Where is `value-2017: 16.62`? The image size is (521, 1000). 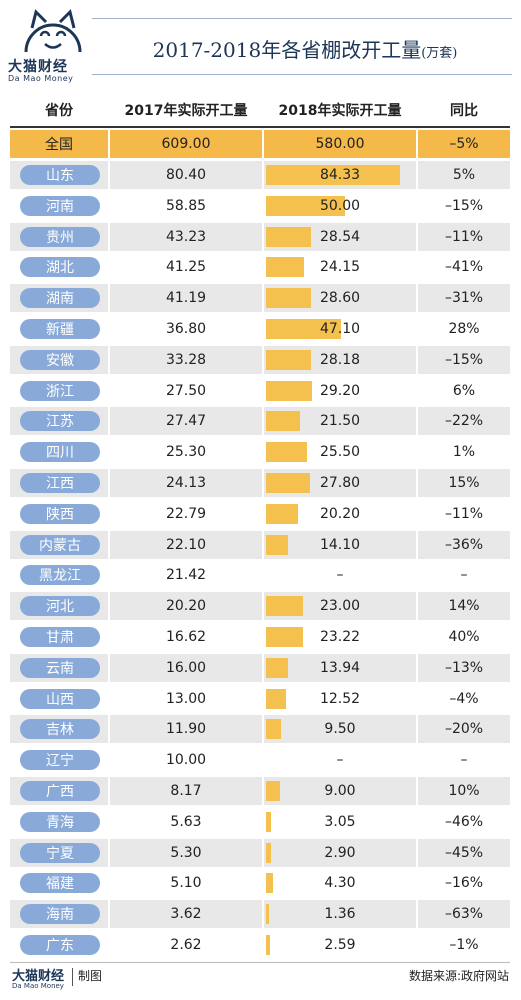 value-2017: 16.62 is located at coordinates (186, 637).